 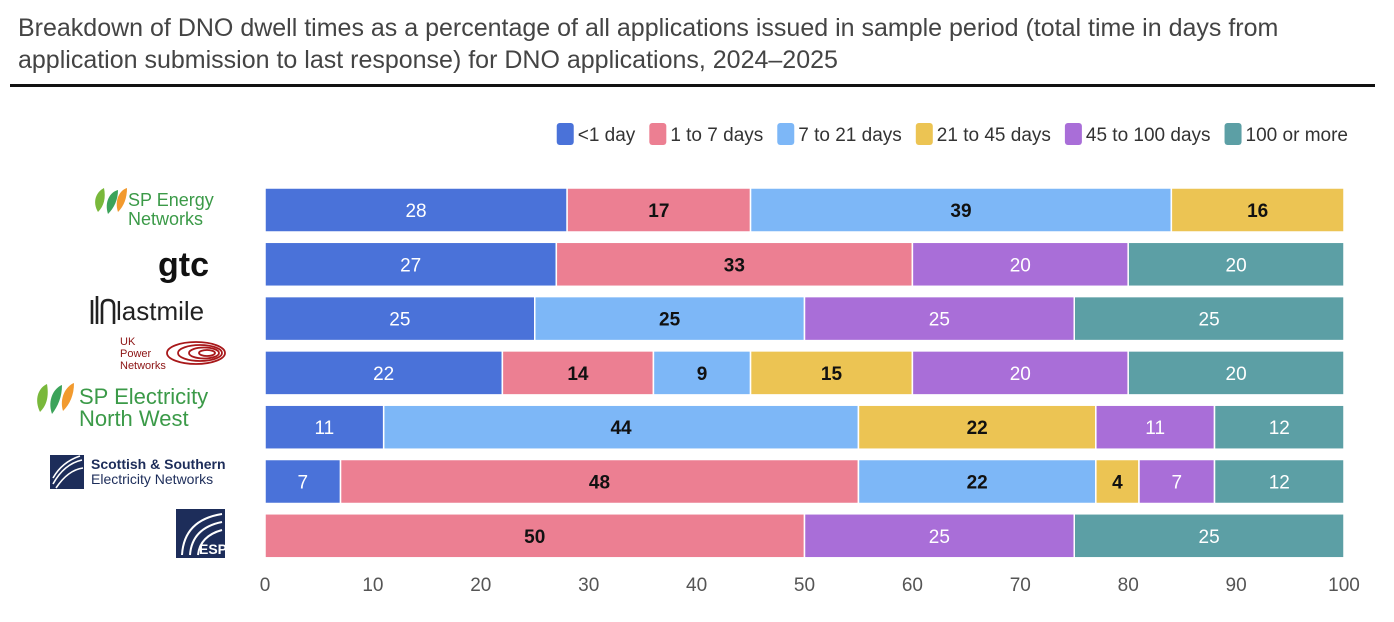 I want to click on logo-lastmile: lastmile, so click(x=147, y=311).